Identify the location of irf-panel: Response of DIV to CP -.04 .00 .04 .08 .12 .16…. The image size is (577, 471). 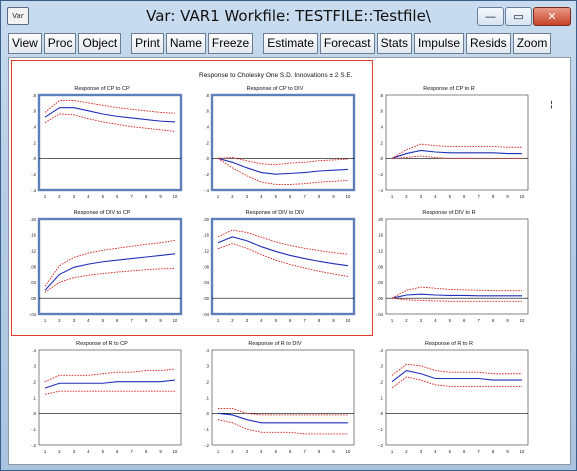
(102, 268).